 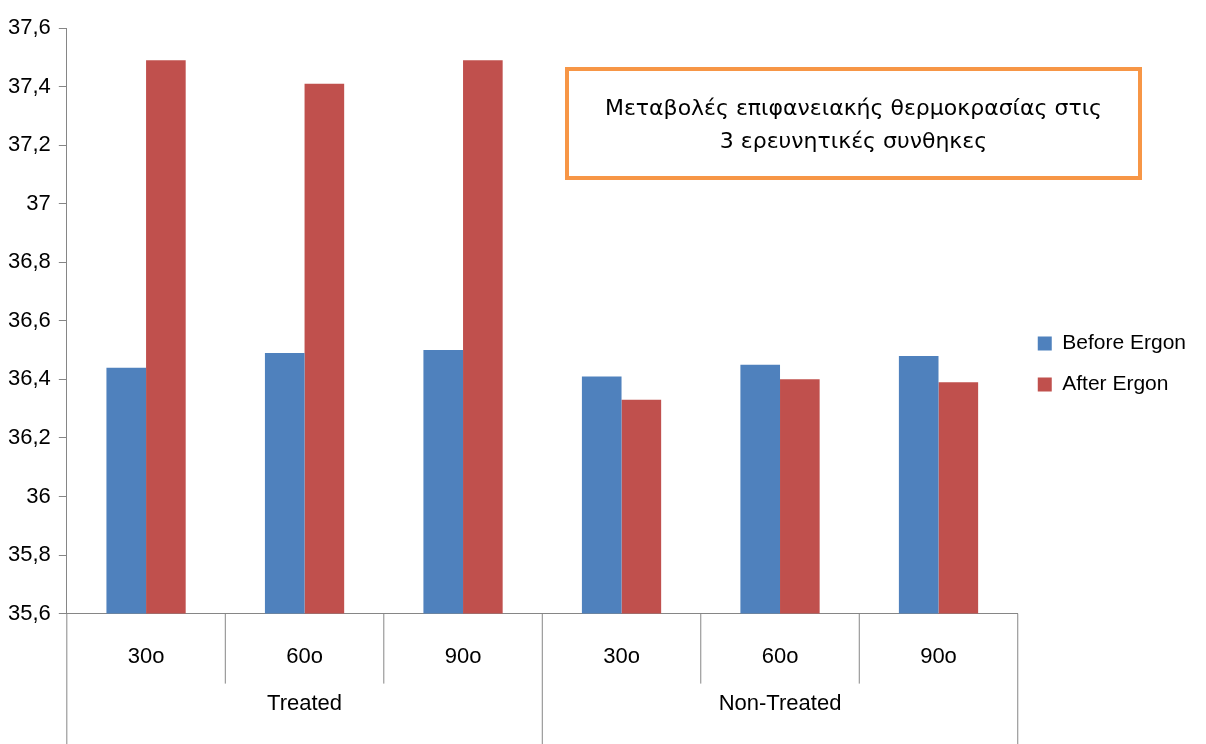 I want to click on y-tick-label: 37,2, so click(x=29, y=144).